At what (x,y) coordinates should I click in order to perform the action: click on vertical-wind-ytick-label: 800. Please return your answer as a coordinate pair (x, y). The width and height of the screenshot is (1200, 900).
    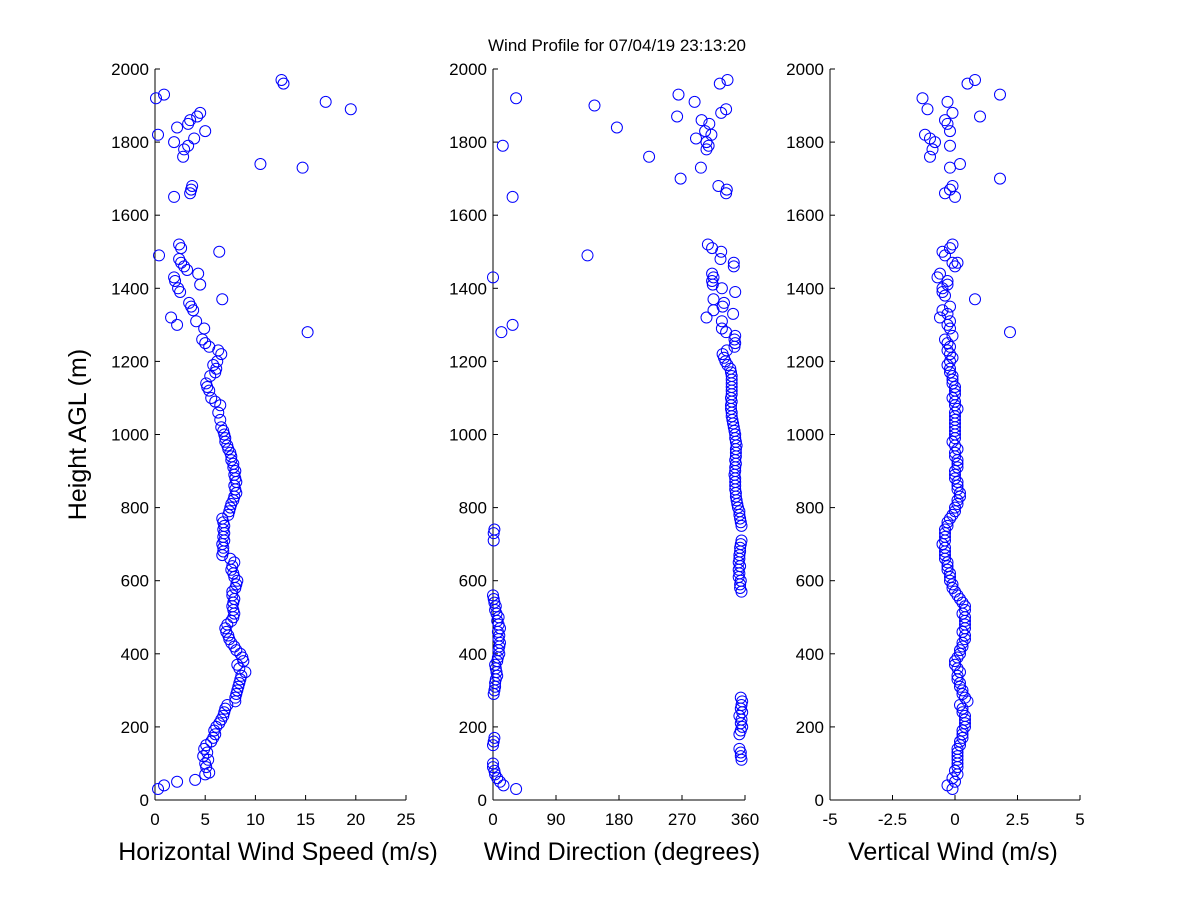
    Looking at the image, I should click on (810, 508).